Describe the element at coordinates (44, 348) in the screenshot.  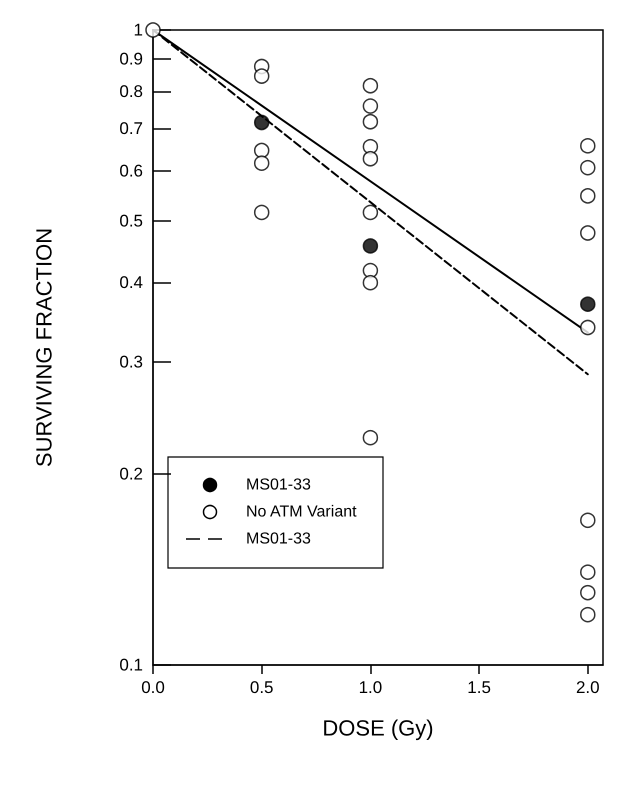
I see `y-axis-title: SURVIVING FRACTION` at that location.